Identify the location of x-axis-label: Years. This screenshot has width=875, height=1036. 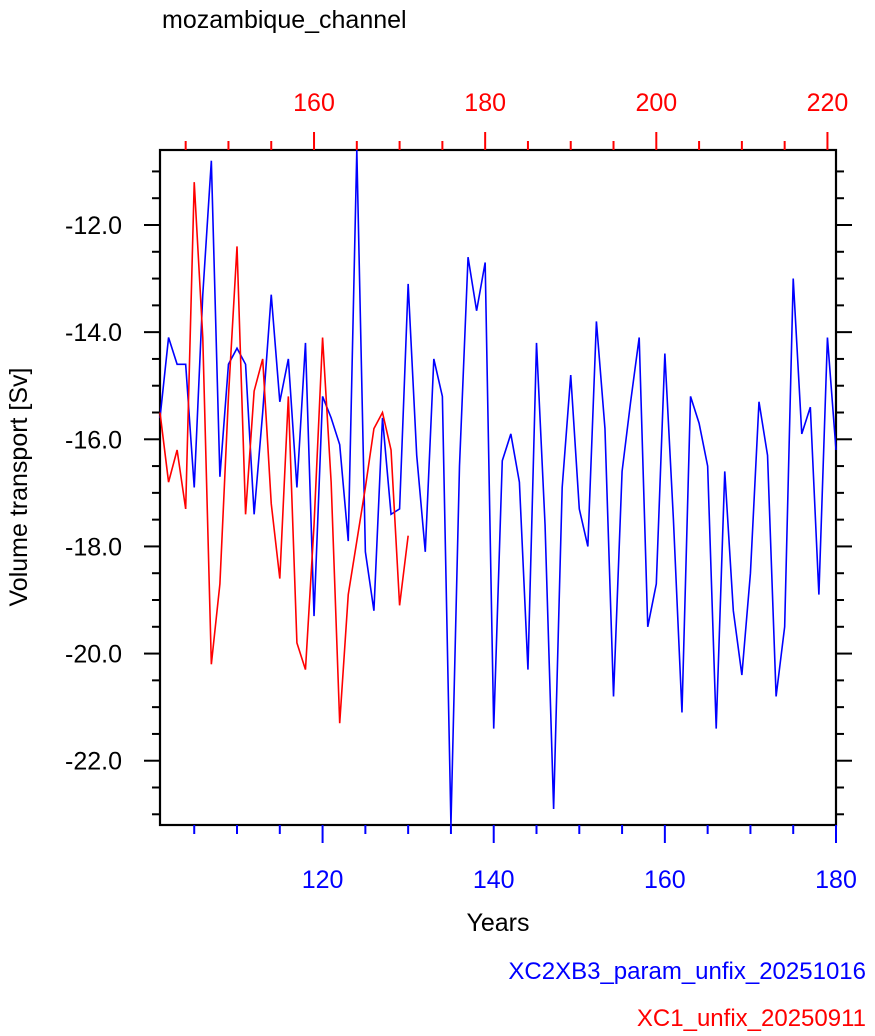
(497, 923).